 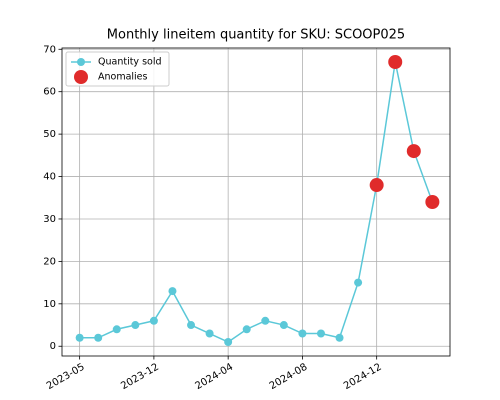 I want to click on x-tick-label: 2024-12, so click(x=363, y=377).